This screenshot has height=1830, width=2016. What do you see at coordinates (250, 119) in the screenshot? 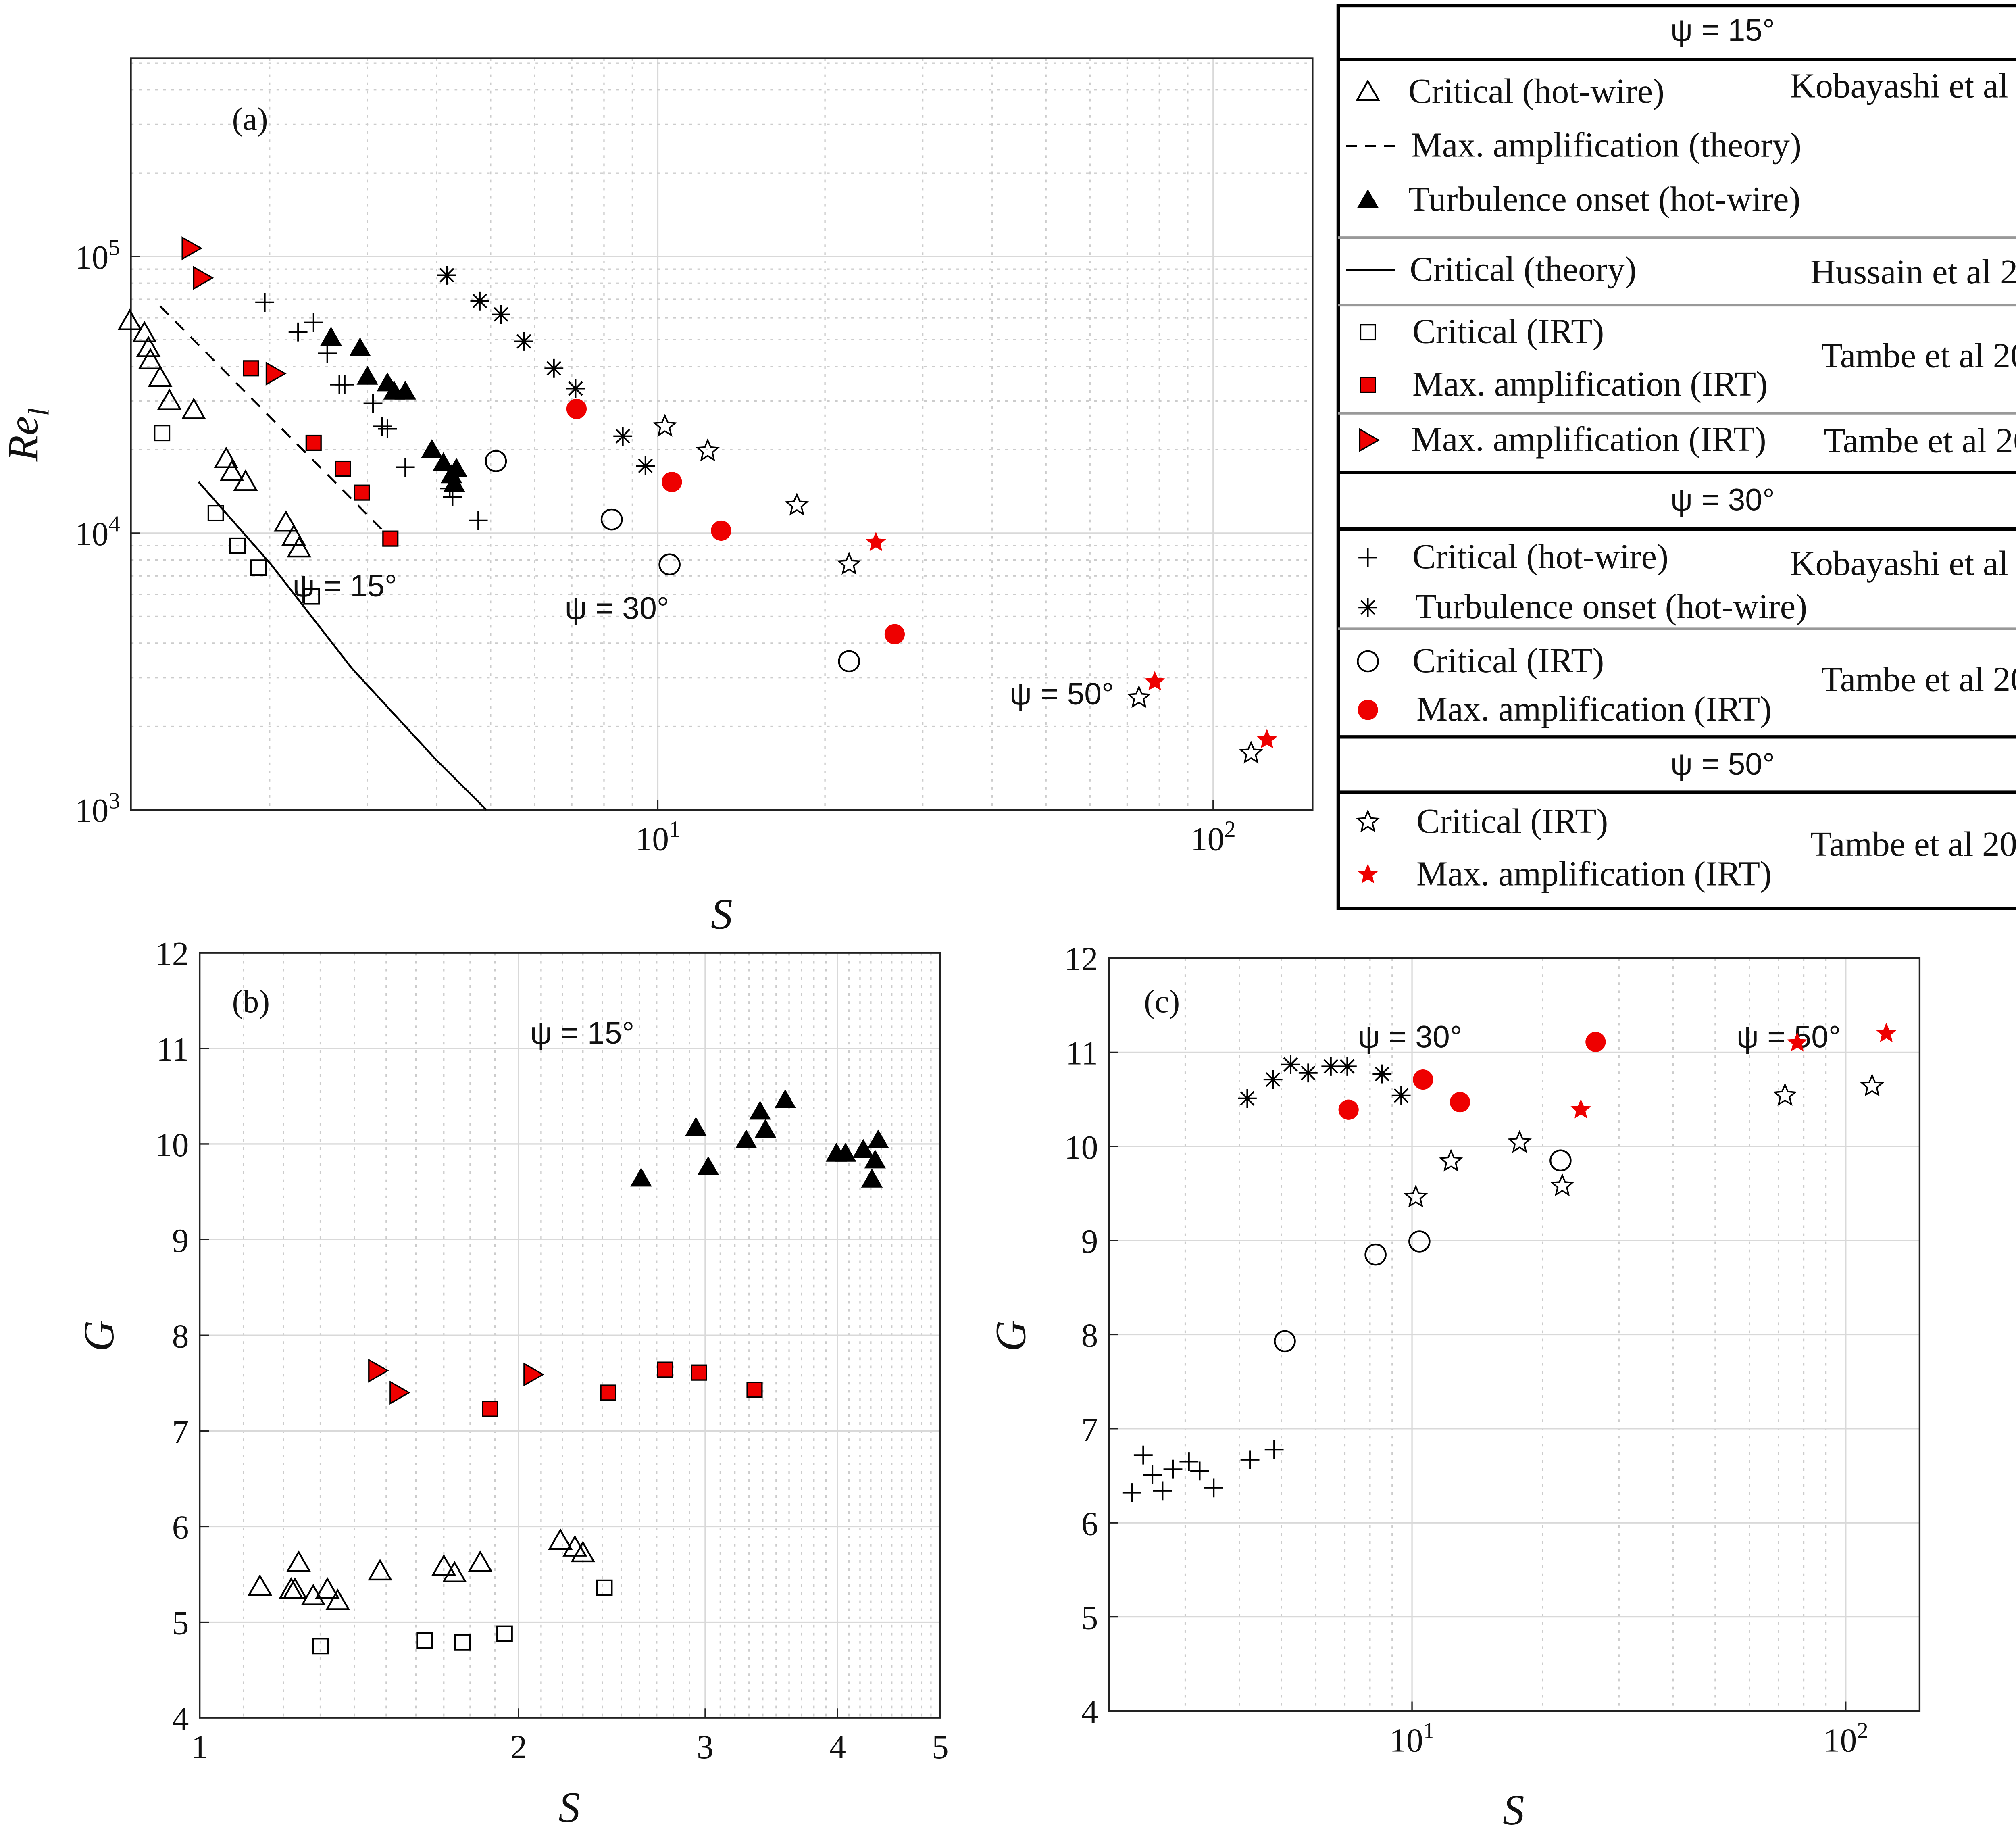
I see `panel-label: (a)` at bounding box center [250, 119].